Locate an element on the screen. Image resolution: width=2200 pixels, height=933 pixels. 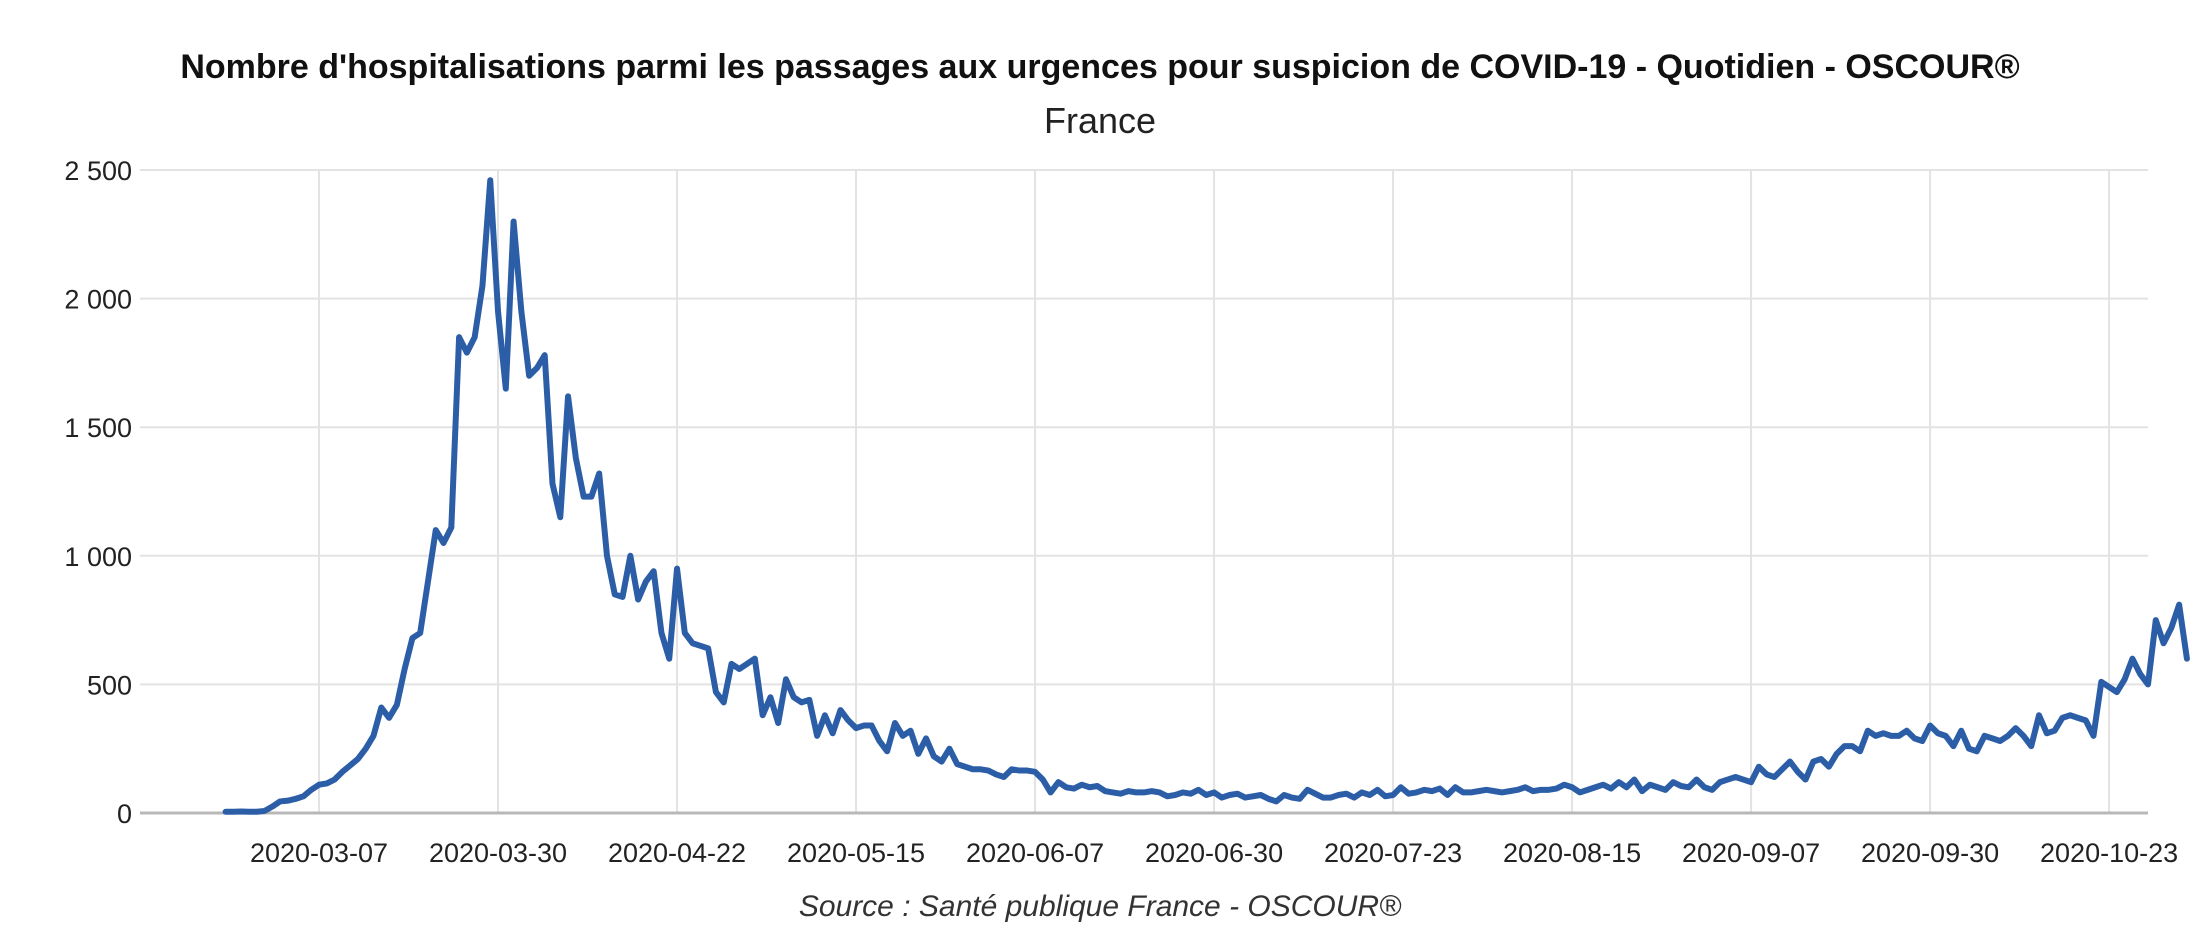
x-tick-label: 2020-03-30 is located at coordinates (498, 853).